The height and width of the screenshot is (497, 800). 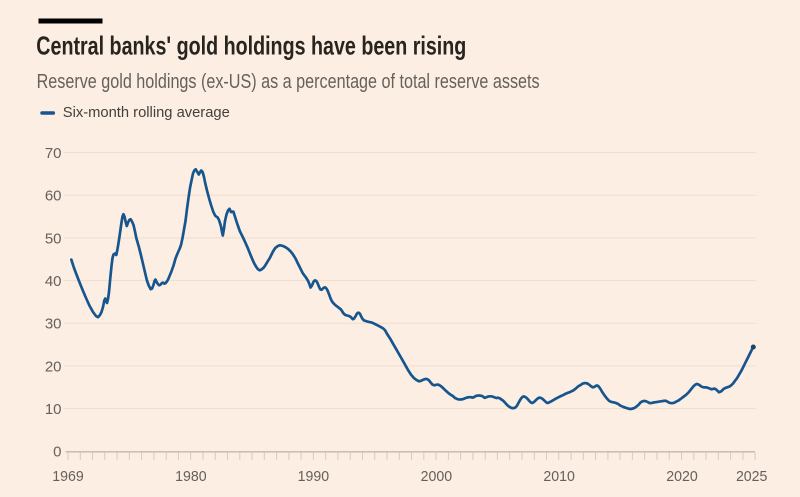 I want to click on svg-text: Six-month rolling average, so click(x=146, y=112).